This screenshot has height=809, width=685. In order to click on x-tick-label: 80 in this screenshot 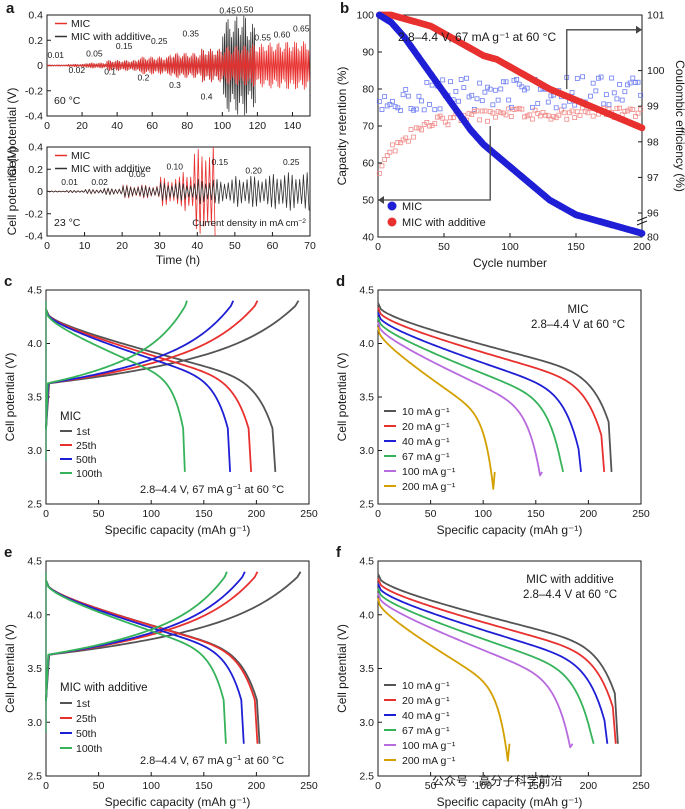, I will do `click(187, 126)`.